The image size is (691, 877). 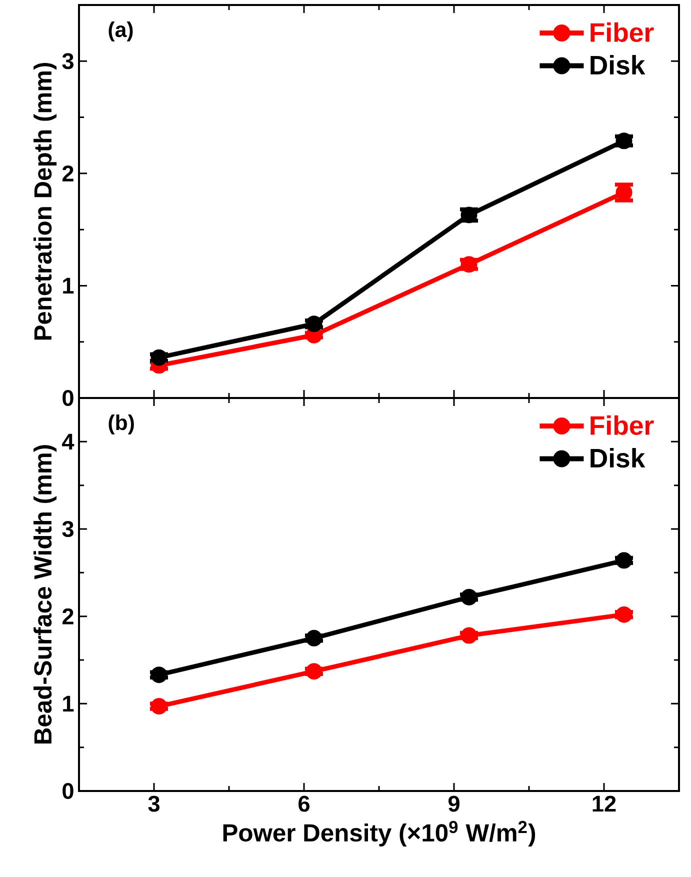 I want to click on x-axis-title: Power Density (×10$^{9}$ W/m$^{2}$), so click(x=379, y=833).